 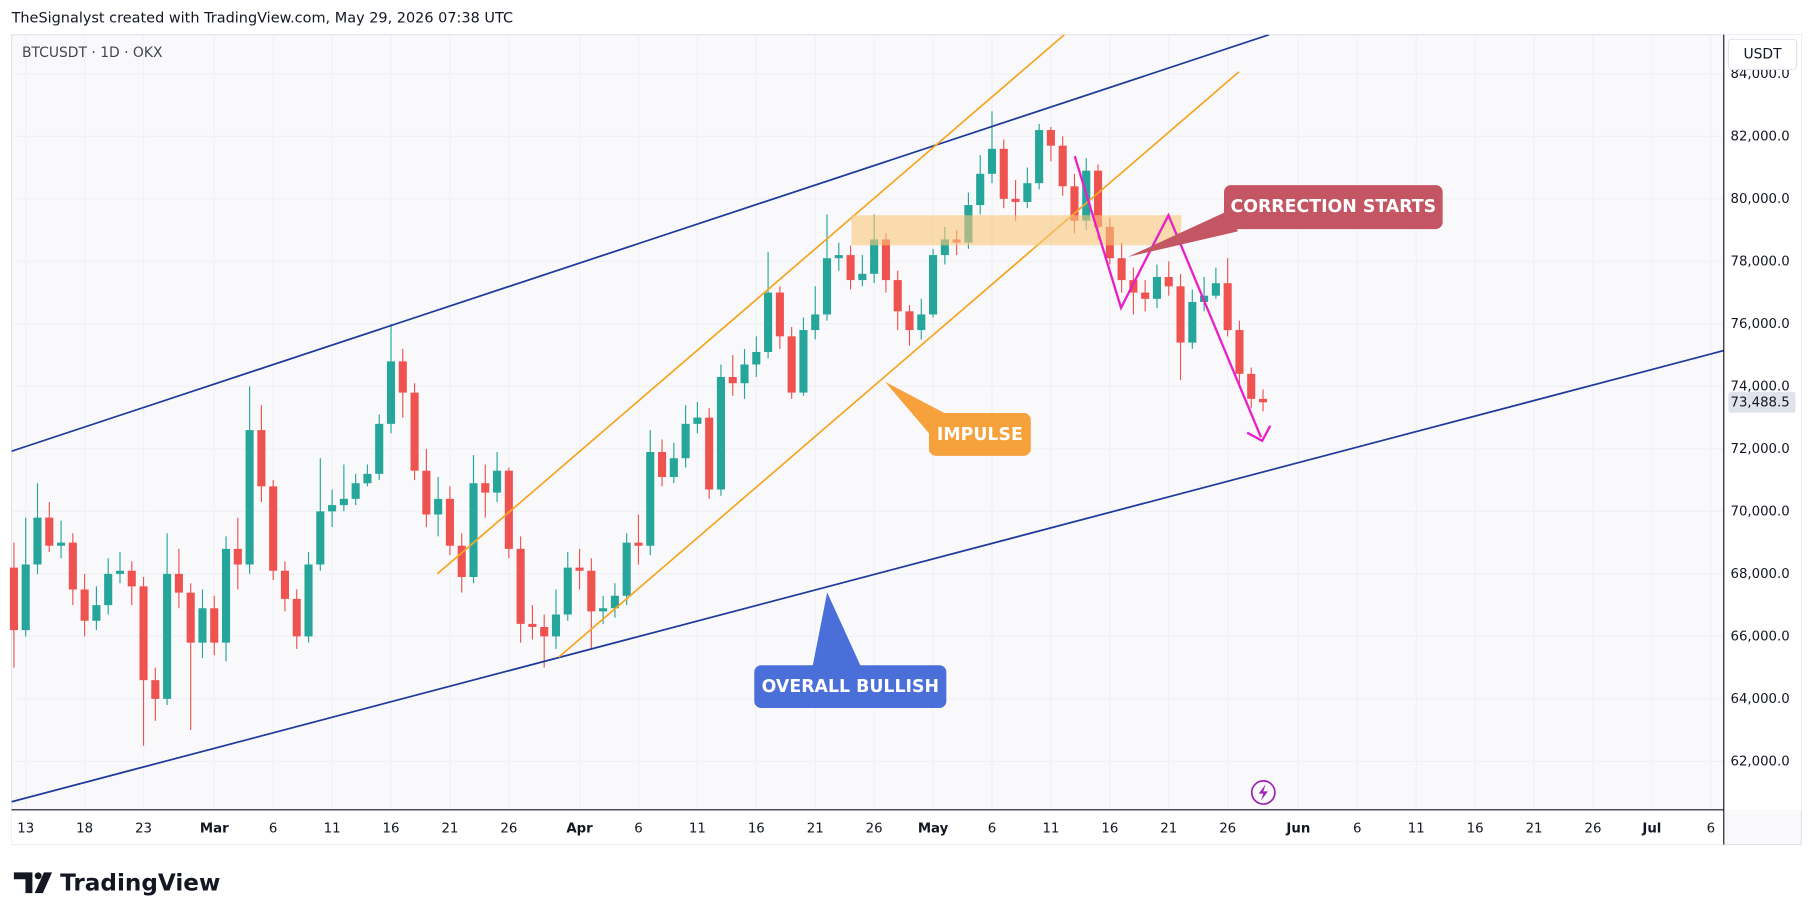 I want to click on callout-text: IMPULSE, so click(x=980, y=435).